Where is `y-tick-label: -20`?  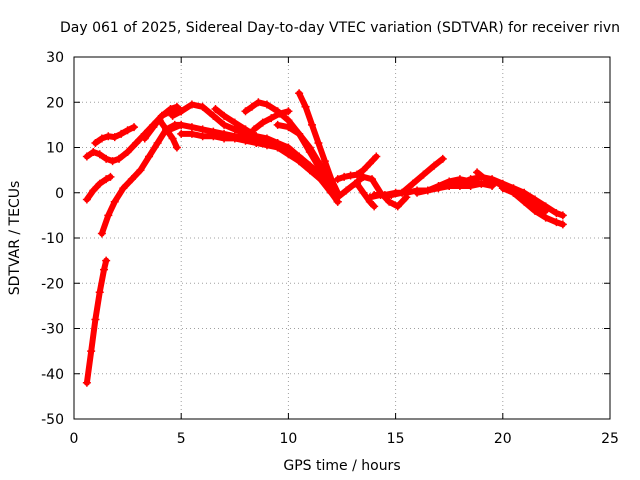 y-tick-label: -20 is located at coordinates (52, 284).